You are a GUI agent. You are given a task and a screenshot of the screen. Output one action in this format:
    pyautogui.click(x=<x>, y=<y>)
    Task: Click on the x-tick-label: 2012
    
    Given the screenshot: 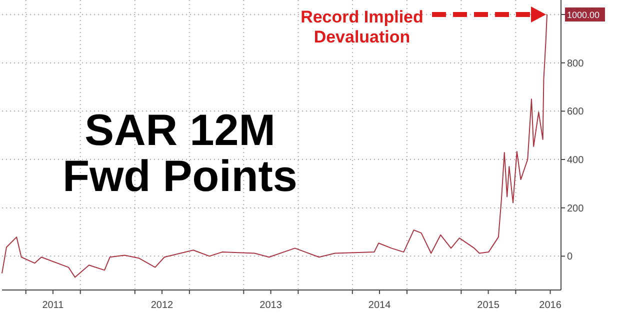 What is the action you would take?
    pyautogui.click(x=162, y=305)
    